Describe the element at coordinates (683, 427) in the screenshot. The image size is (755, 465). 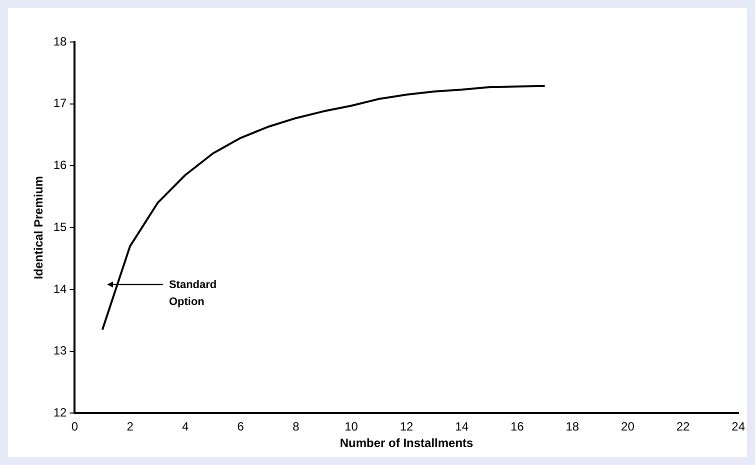
I see `x-tick-label: 22` at that location.